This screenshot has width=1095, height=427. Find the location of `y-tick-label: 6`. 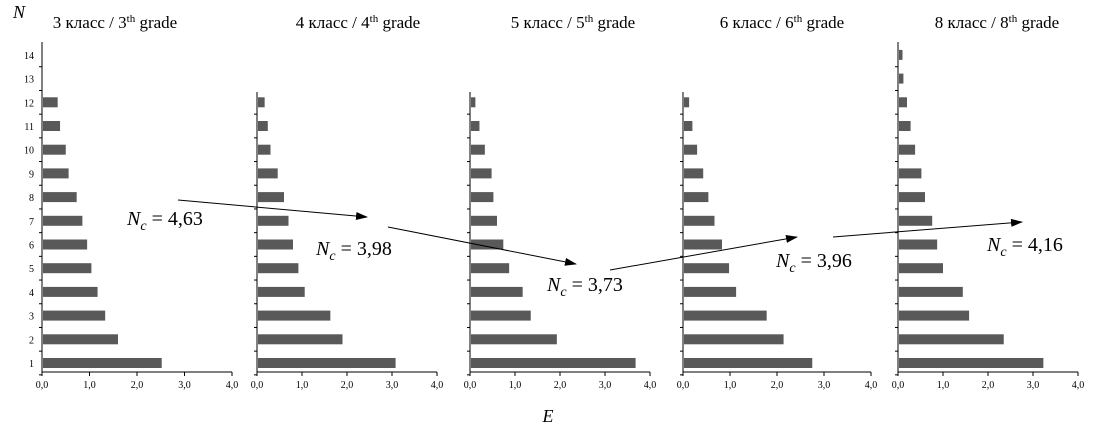

y-tick-label: 6 is located at coordinates (31, 246).